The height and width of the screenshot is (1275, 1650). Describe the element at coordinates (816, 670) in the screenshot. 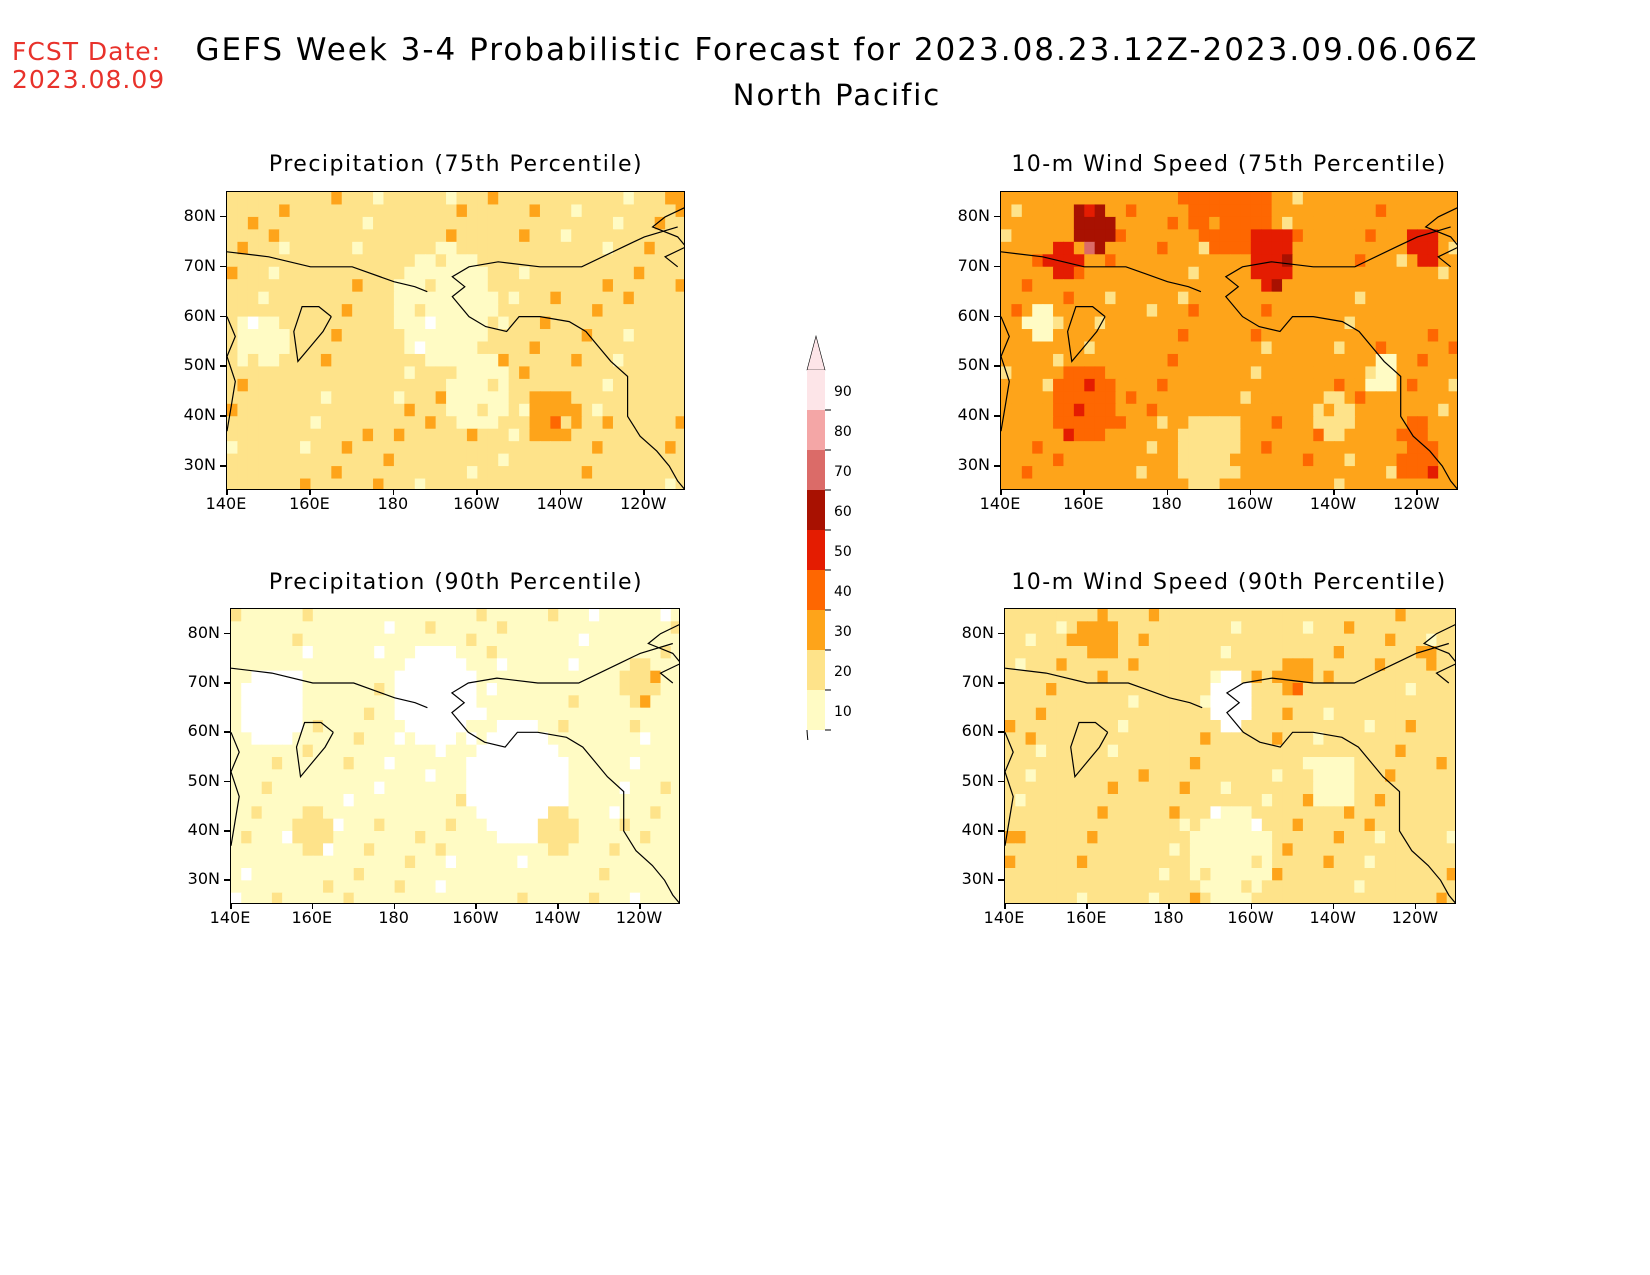

I see `colorbar-segment` at that location.